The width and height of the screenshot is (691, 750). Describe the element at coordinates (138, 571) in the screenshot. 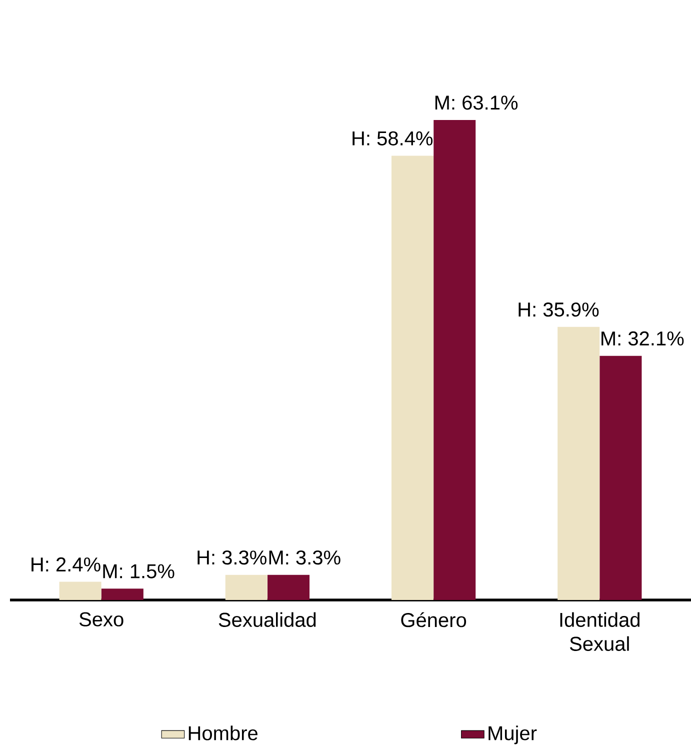

I see `data-label: M: 1.5%` at that location.